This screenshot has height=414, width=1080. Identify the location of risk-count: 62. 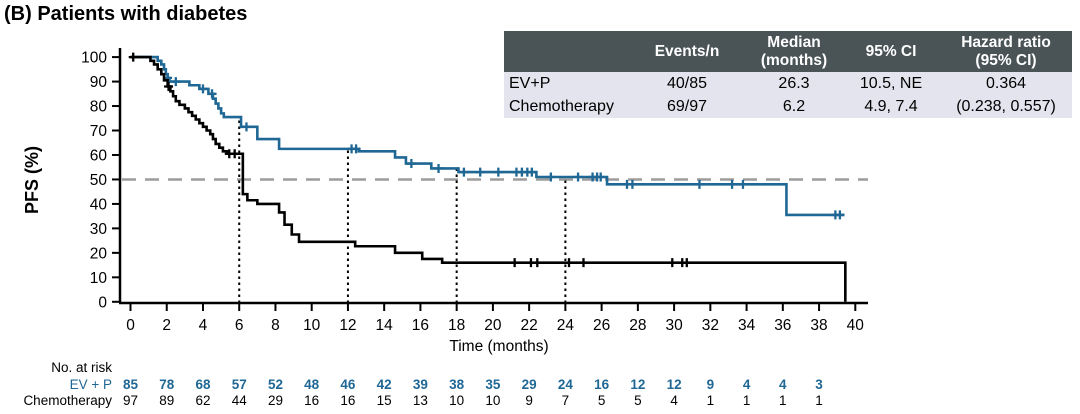
(202, 400).